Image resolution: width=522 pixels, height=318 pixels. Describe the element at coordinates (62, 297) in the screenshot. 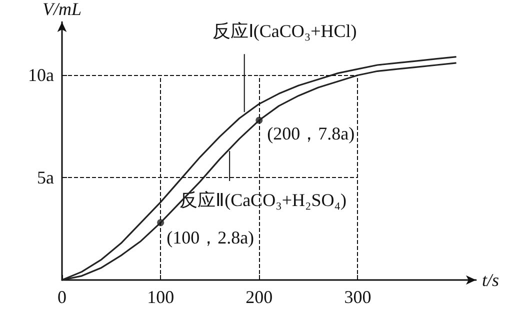

I see `x-tick-label: 0` at that location.